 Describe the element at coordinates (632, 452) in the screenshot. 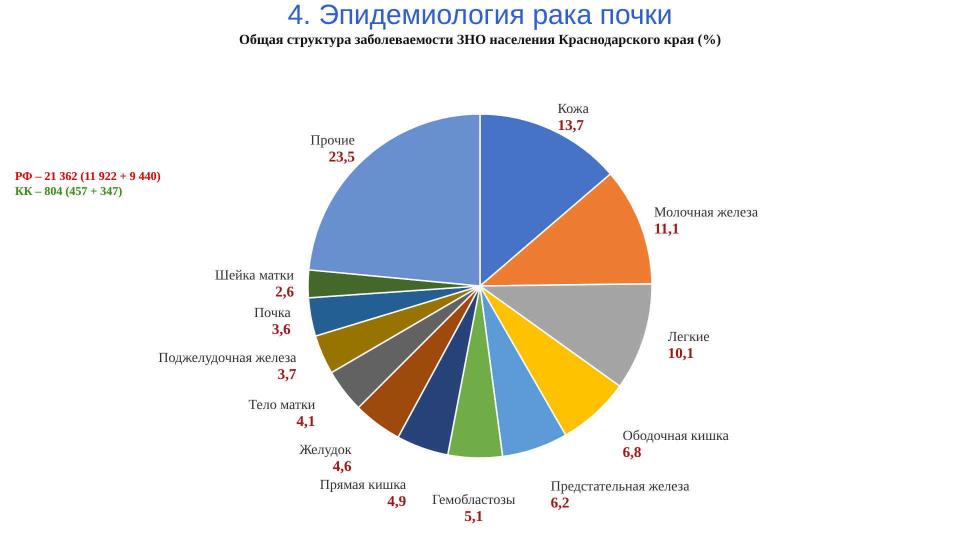

I see `data-label: 6,8` at that location.